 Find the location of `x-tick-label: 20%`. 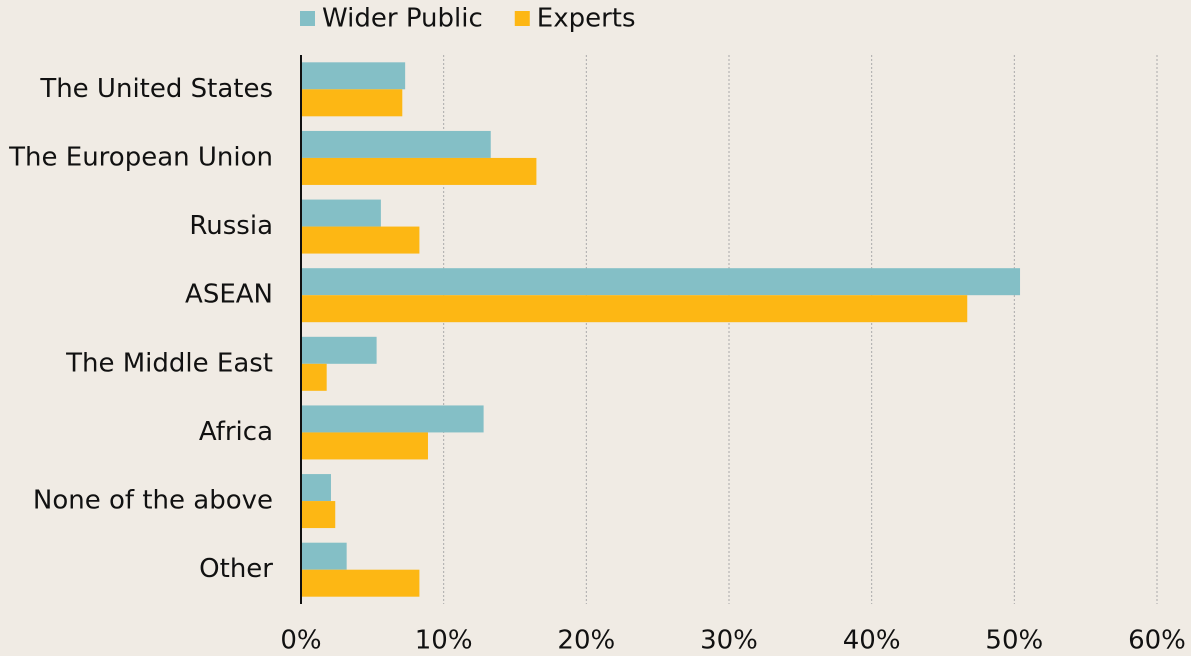

x-tick-label: 20% is located at coordinates (586, 641).